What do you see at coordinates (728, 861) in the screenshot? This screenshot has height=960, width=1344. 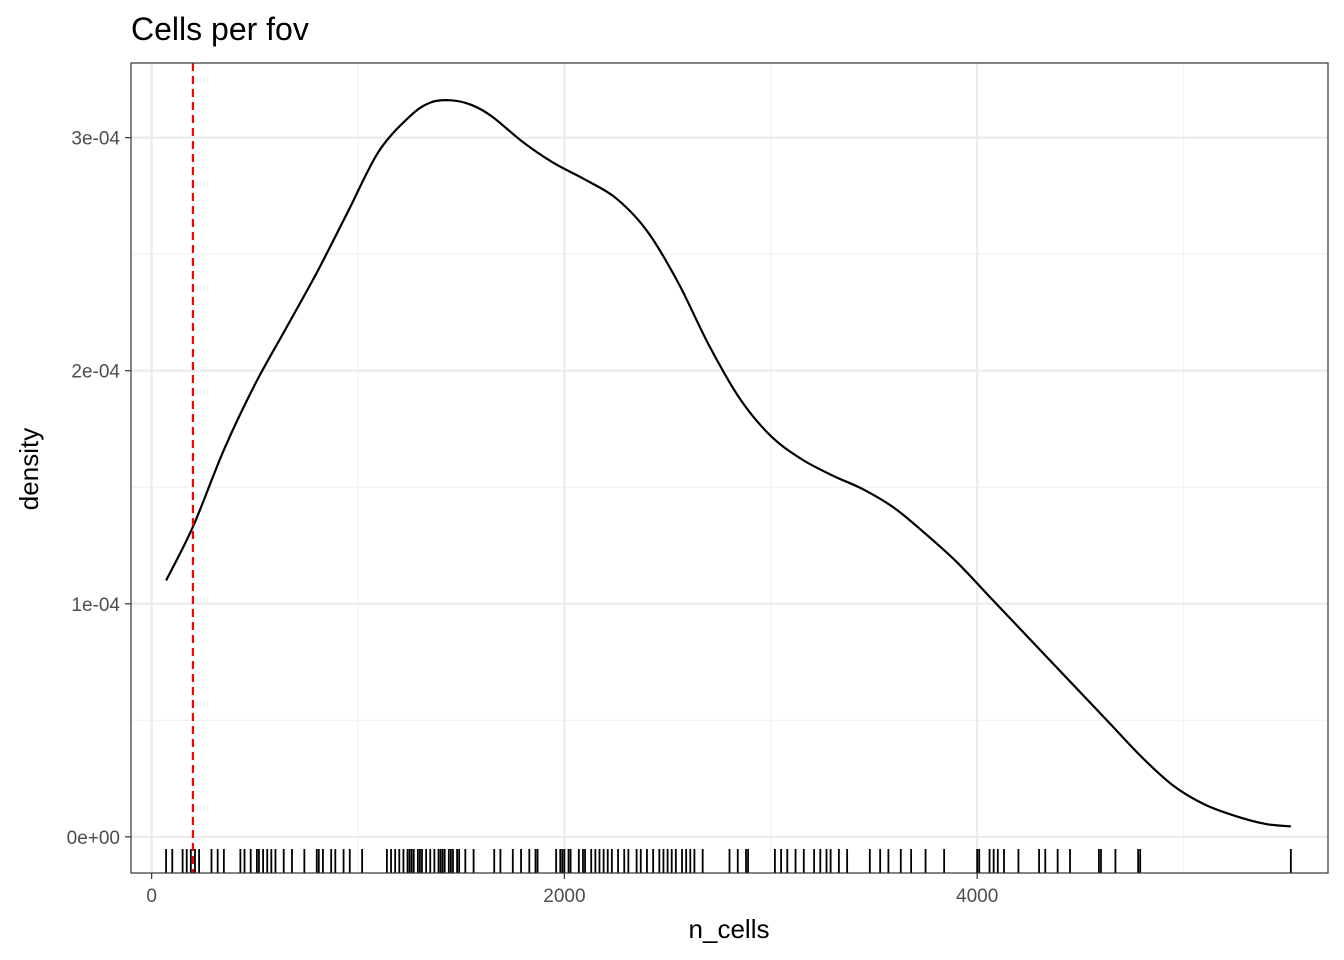 I see `rug-marks` at bounding box center [728, 861].